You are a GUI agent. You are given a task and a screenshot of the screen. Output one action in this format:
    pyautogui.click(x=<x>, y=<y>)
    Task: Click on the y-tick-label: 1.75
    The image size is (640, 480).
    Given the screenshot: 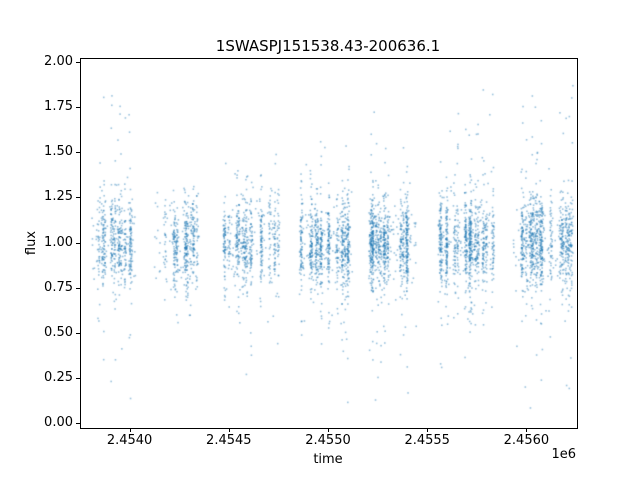 What is the action you would take?
    pyautogui.click(x=58, y=106)
    